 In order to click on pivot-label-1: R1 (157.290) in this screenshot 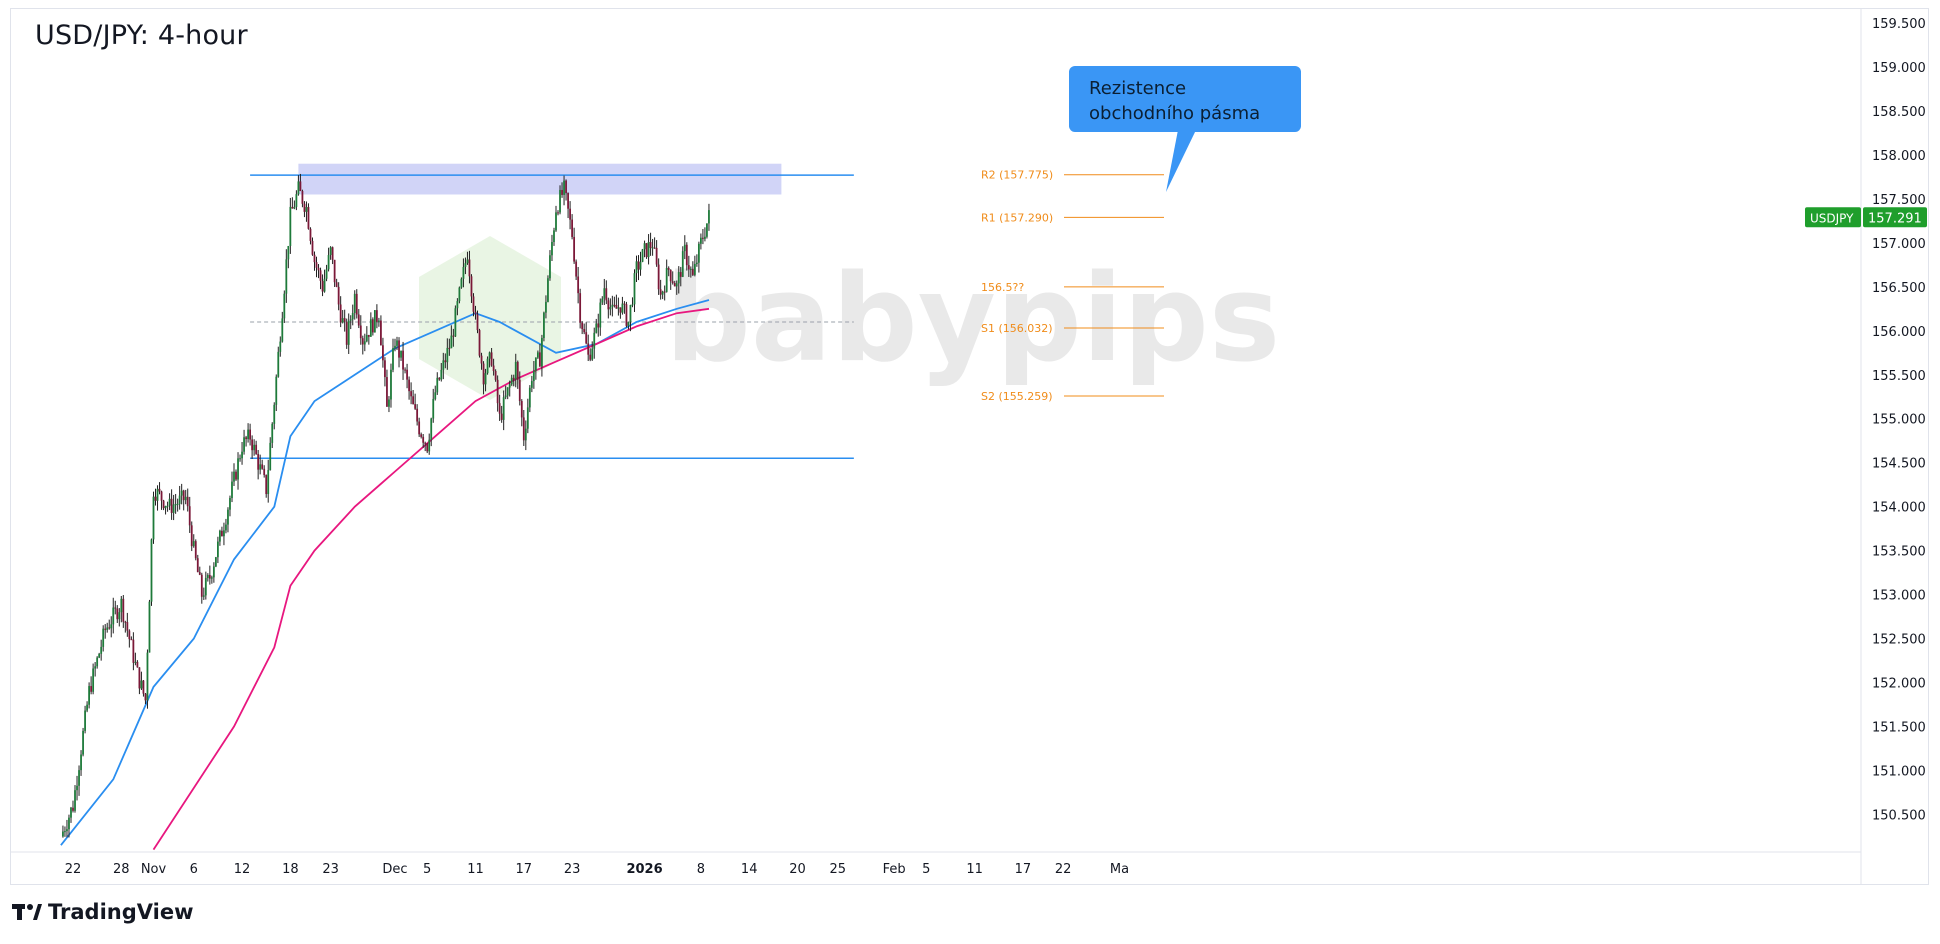, I will do `click(1017, 217)`.